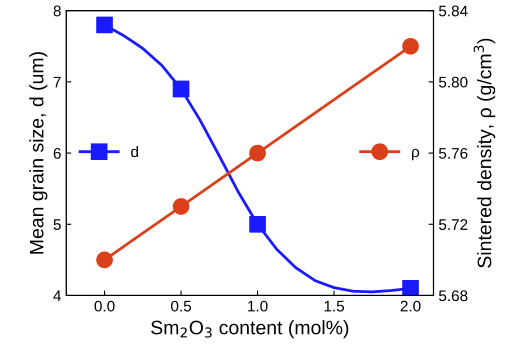 The image size is (510, 356). I want to click on y2-tick-label: 5.84, so click(453, 11).